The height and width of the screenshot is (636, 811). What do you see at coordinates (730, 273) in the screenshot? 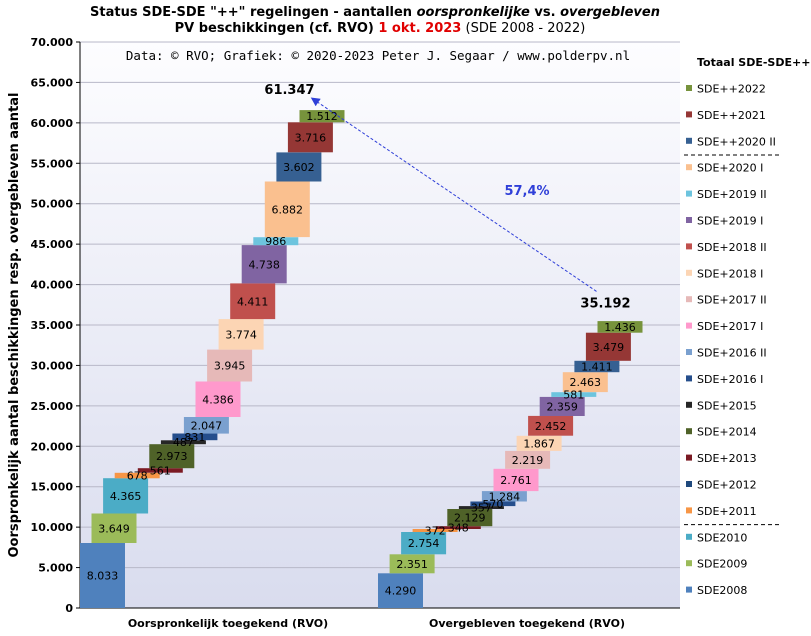
I see `legend-entry: SDE+2018 I` at bounding box center [730, 273].